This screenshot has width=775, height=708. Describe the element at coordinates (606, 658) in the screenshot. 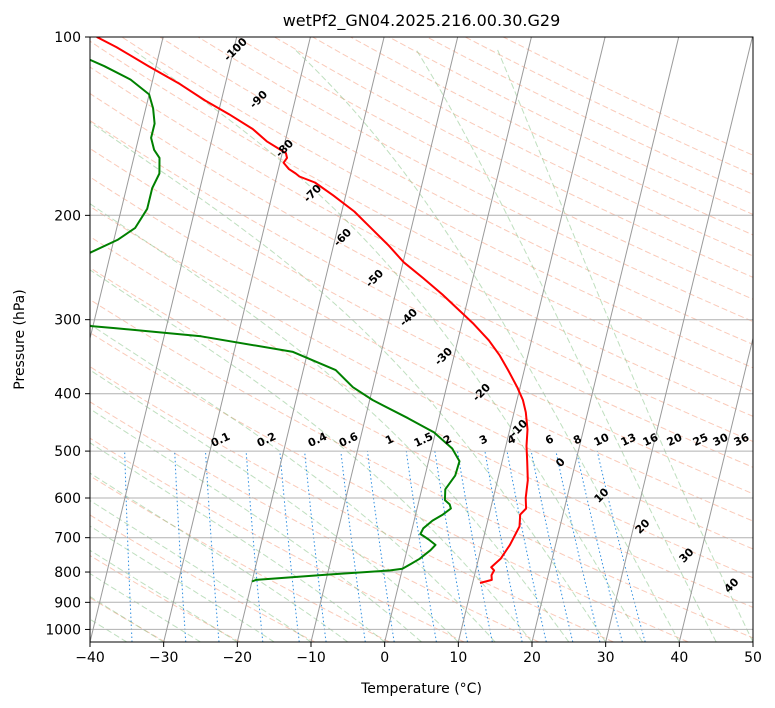

I see `x-tick-label: 30` at that location.